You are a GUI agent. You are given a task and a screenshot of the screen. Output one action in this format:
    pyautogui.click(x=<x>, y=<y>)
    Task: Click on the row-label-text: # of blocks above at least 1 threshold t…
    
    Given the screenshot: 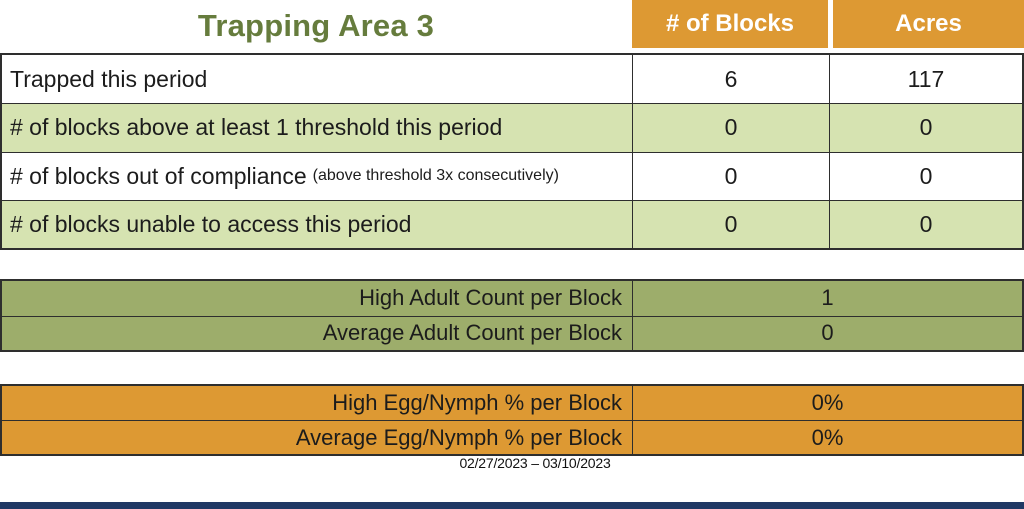 What is the action you would take?
    pyautogui.click(x=256, y=127)
    